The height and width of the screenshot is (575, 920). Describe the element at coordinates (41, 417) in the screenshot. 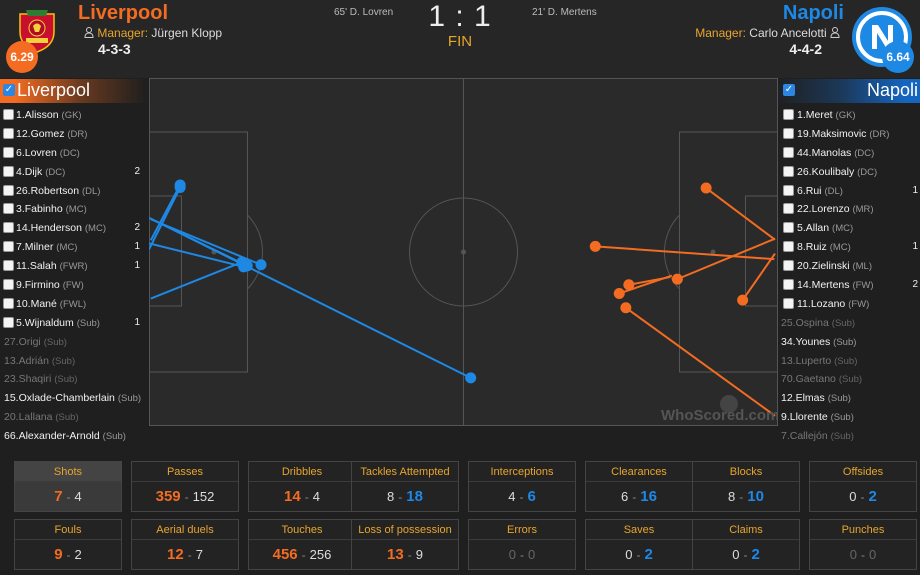

I see `player-name: 20.Lallana (Sub)` at that location.